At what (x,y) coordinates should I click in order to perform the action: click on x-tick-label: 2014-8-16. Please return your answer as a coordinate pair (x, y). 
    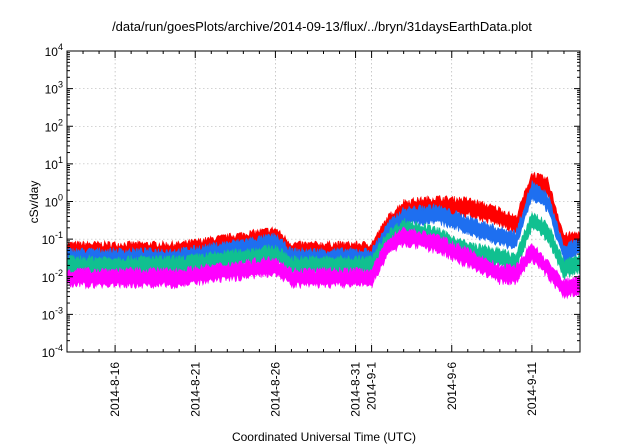
    Looking at the image, I should click on (115, 389).